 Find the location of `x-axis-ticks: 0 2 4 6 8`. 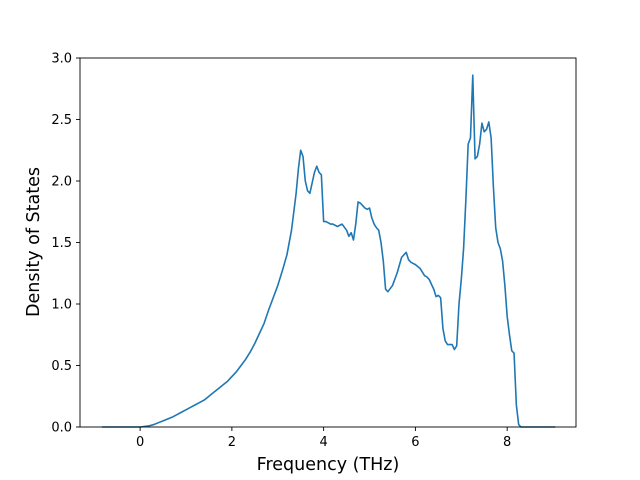

x-axis-ticks: 0 2 4 6 8 is located at coordinates (323, 438).